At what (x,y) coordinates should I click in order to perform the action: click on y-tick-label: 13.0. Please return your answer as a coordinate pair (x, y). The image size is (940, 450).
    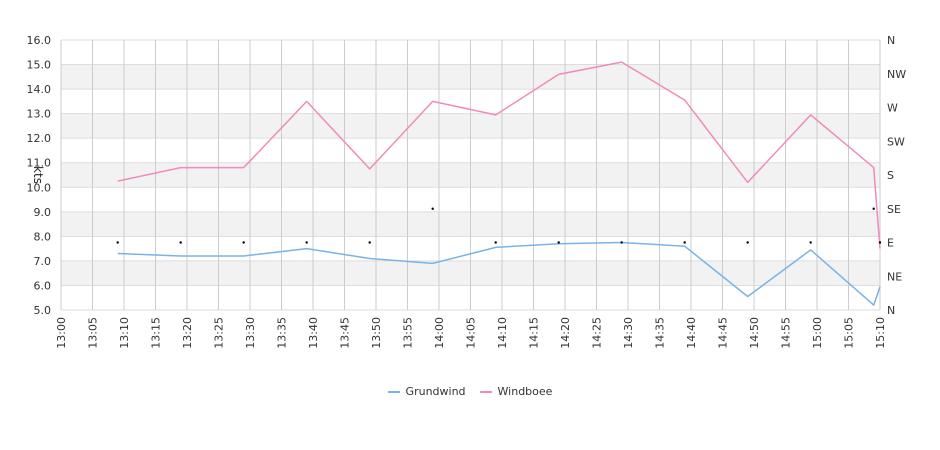
    Looking at the image, I should click on (39, 114).